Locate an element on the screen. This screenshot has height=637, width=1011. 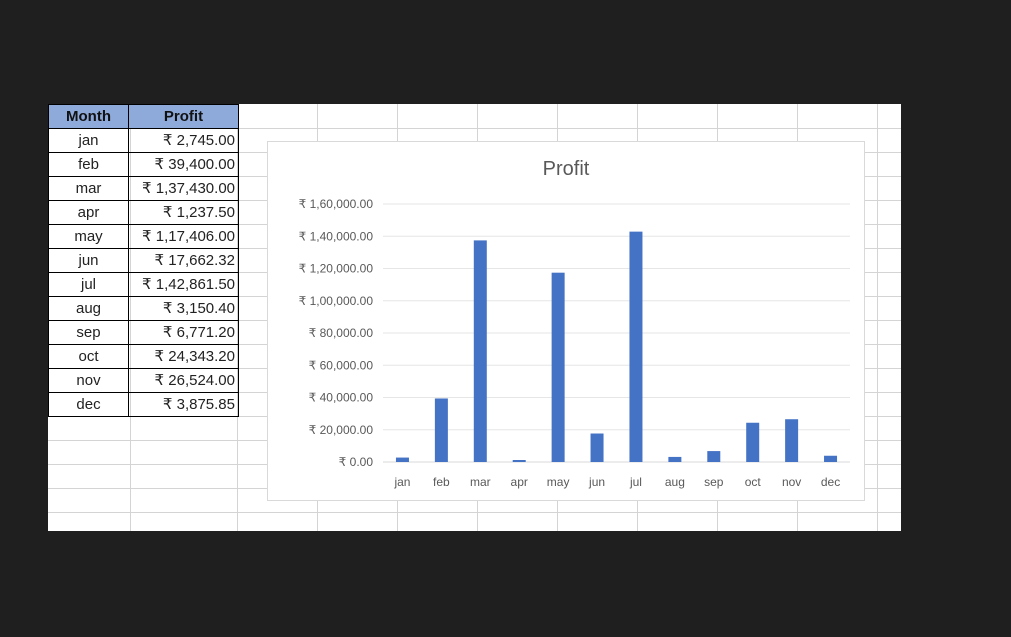
x-tick-label: mar is located at coordinates (480, 482).